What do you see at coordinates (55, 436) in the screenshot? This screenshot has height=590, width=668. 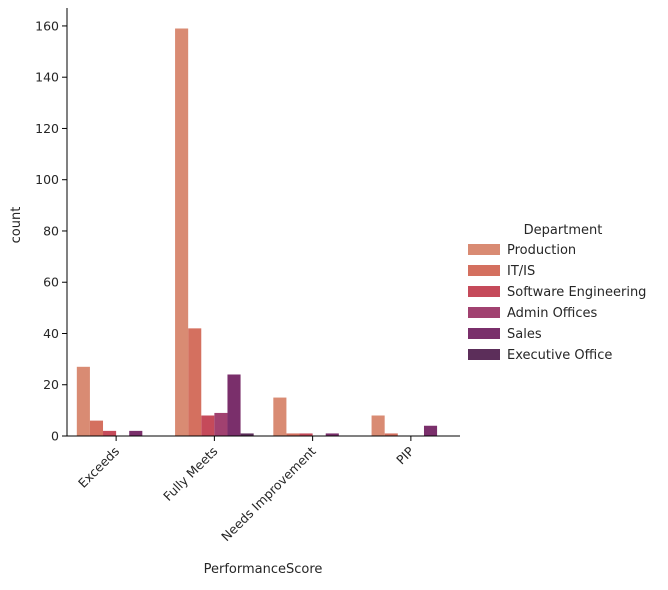 I see `y-tick-label-0: 0` at bounding box center [55, 436].